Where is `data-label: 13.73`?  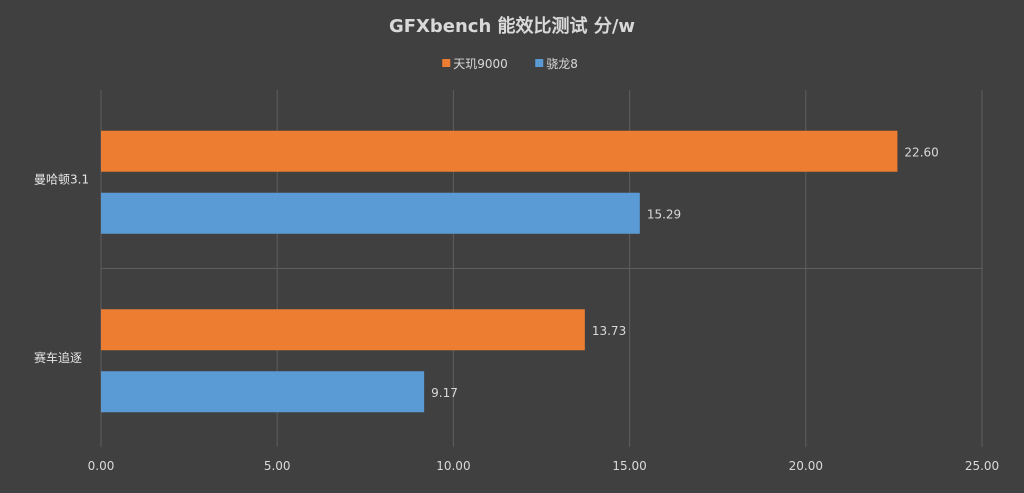
data-label: 13.73 is located at coordinates (609, 331).